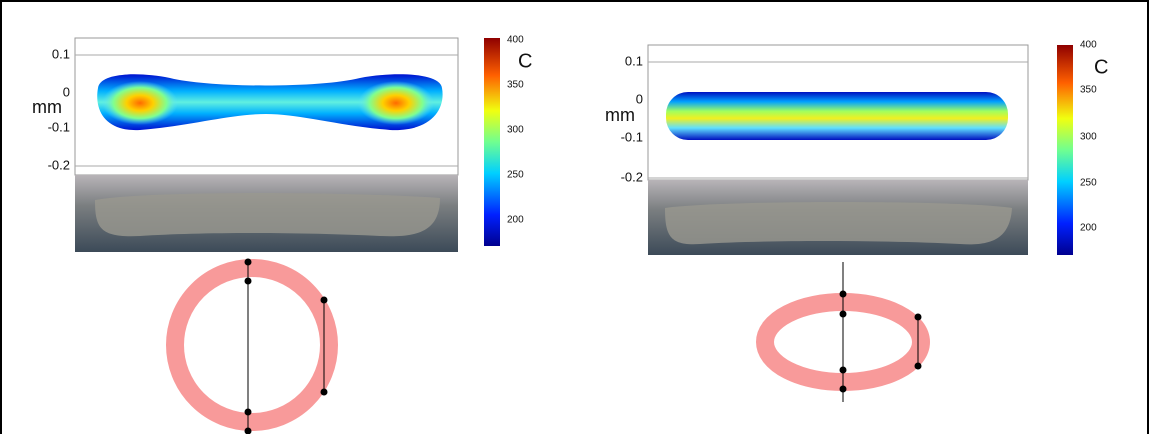 Image resolution: width=1149 pixels, height=434 pixels. I want to click on ring, so click(252, 345).